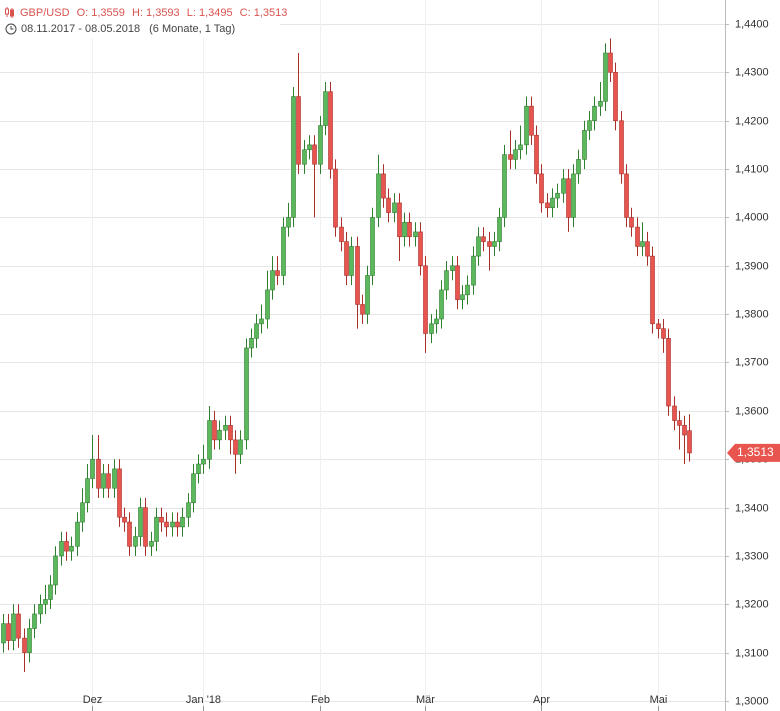  I want to click on high-label: H: 1,3593, so click(156, 13).